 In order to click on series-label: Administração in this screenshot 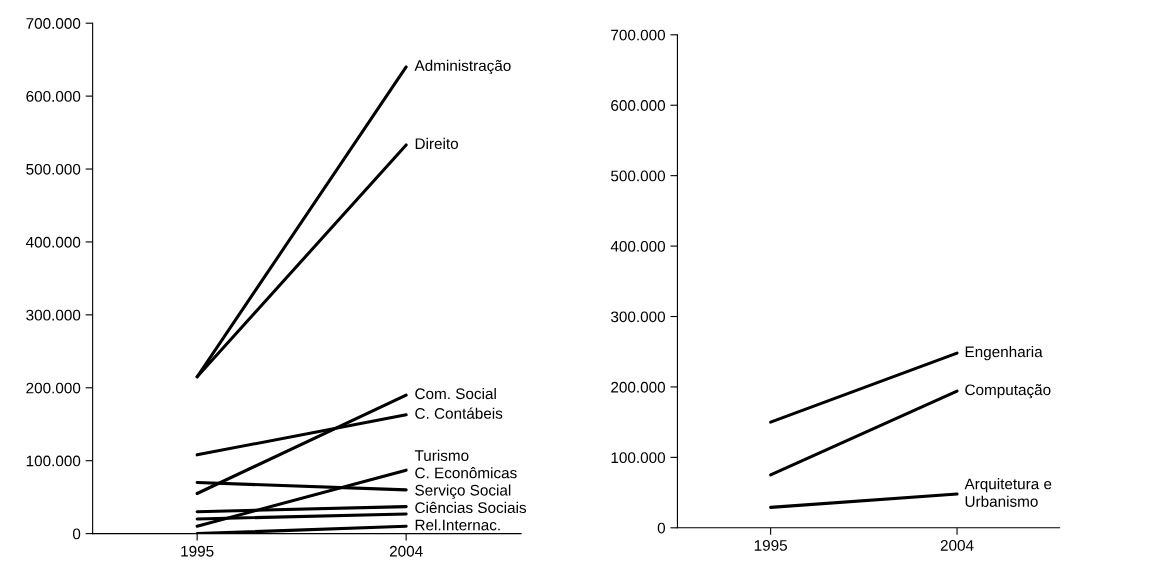, I will do `click(462, 67)`.